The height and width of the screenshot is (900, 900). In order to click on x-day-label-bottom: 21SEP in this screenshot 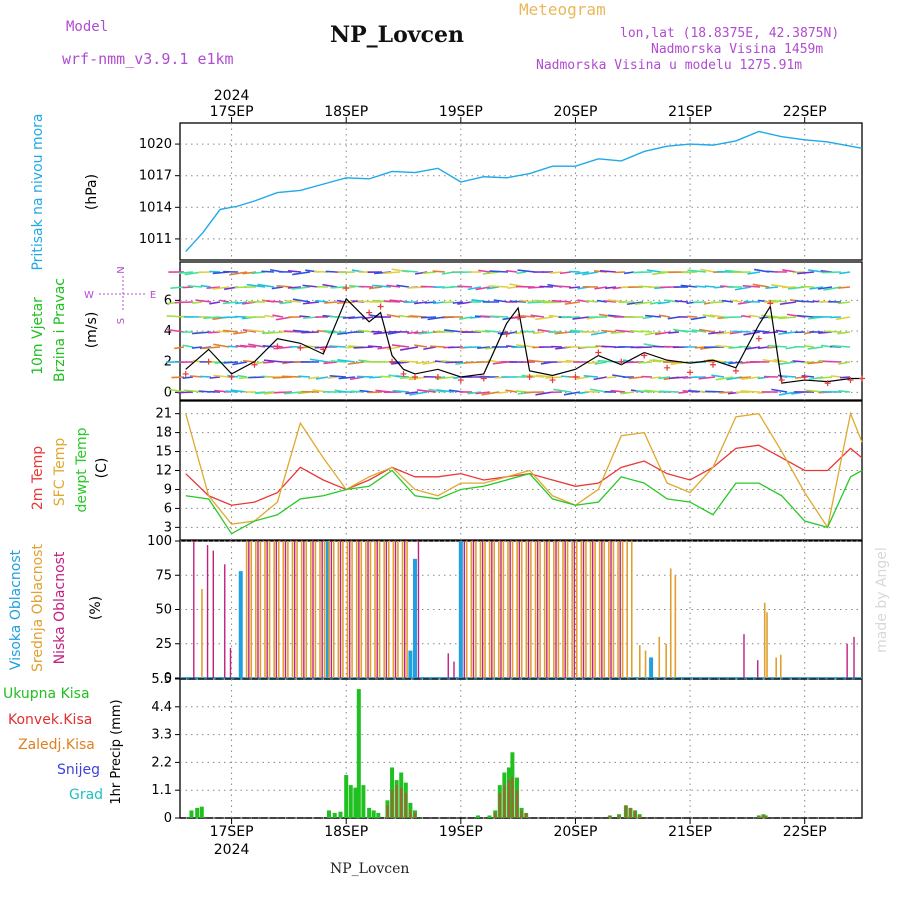, I will do `click(690, 832)`.